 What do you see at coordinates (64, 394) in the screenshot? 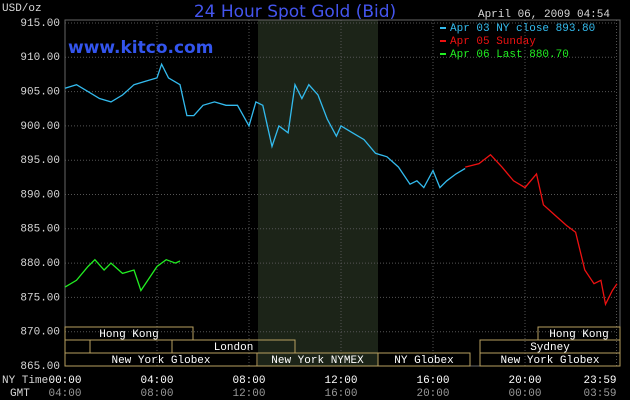
I see `gmt-tick-label: 04:00` at bounding box center [64, 394].